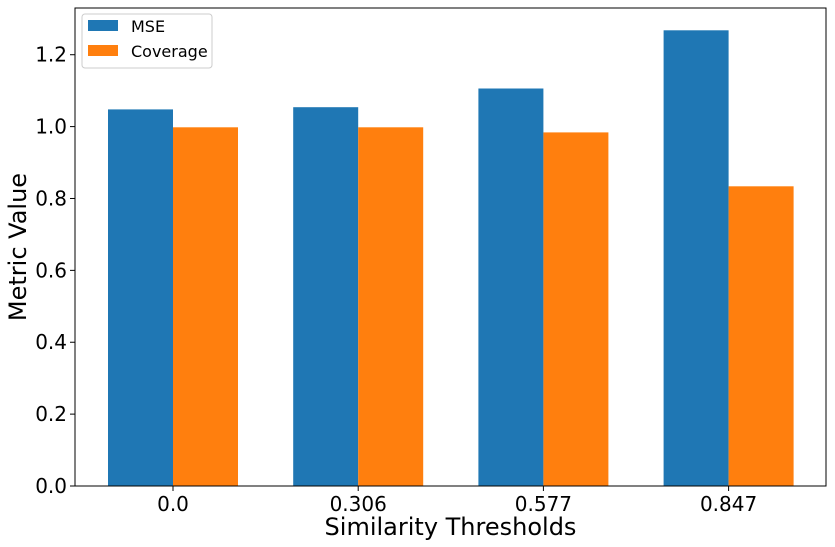 This screenshot has width=835, height=547. Describe the element at coordinates (51, 198) in the screenshot. I see `y-tick-label: 0.8` at that location.